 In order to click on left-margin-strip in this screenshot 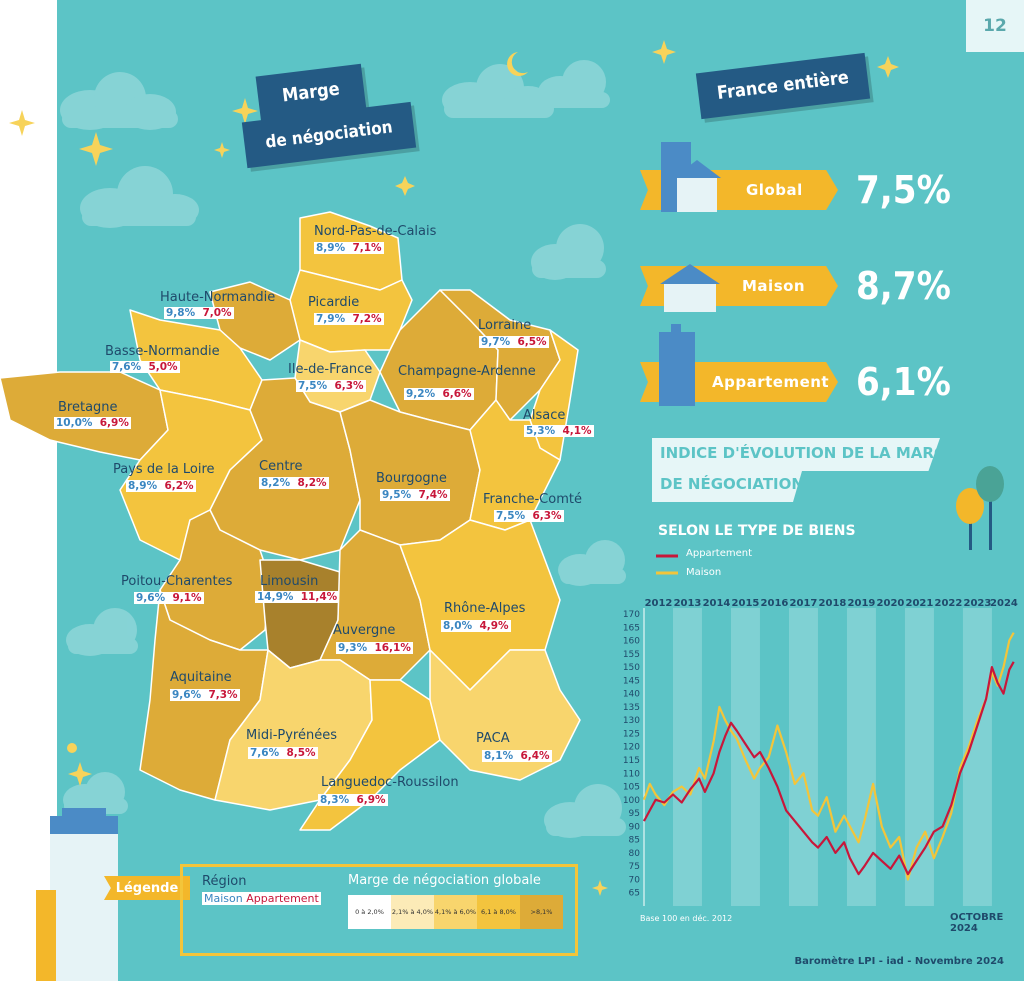, I will do `click(28, 490)`.